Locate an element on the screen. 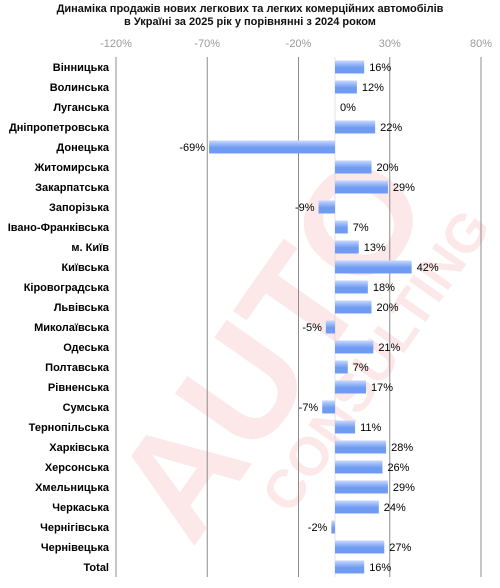 Image resolution: width=500 pixels, height=588 pixels. value-label: 11% is located at coordinates (370, 428).